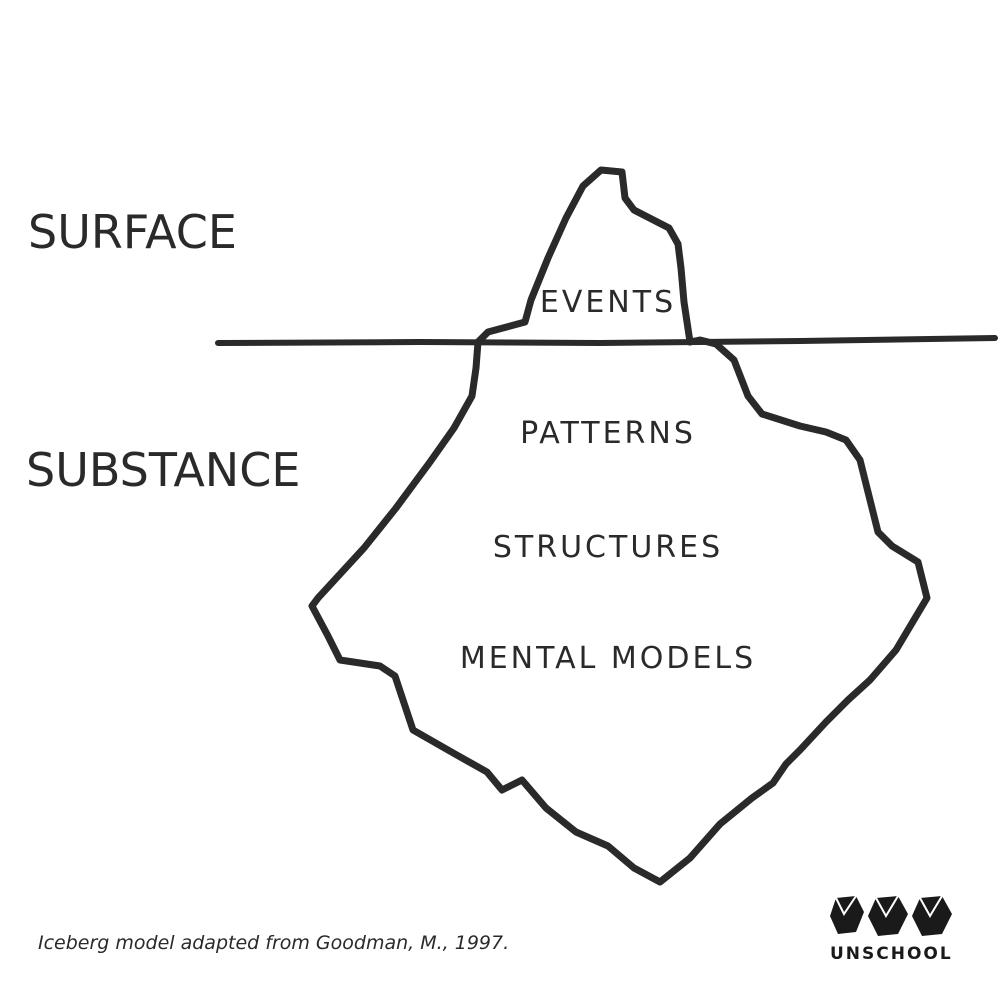 This screenshot has width=1000, height=1000. What do you see at coordinates (606, 341) in the screenshot?
I see `waterline` at bounding box center [606, 341].